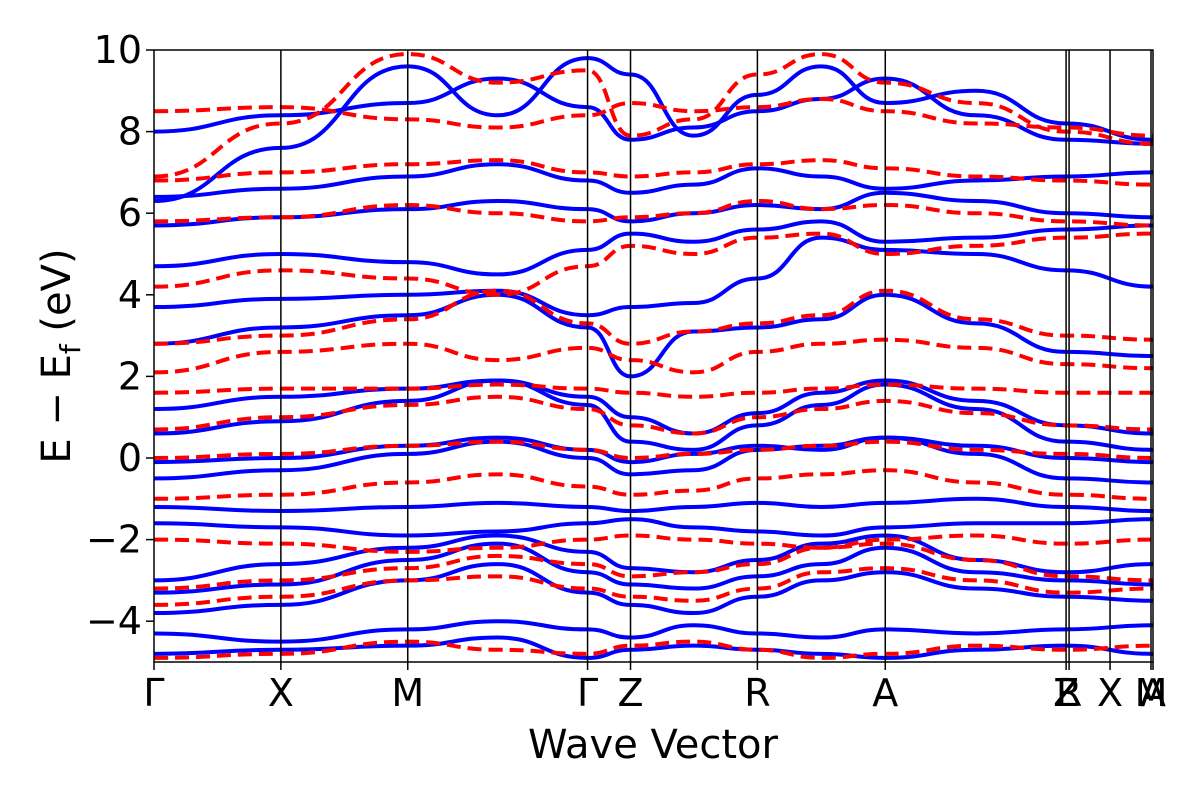 The width and height of the screenshot is (1200, 800). What do you see at coordinates (653, 745) in the screenshot?
I see `x-axis-title: Wave Vector` at bounding box center [653, 745].